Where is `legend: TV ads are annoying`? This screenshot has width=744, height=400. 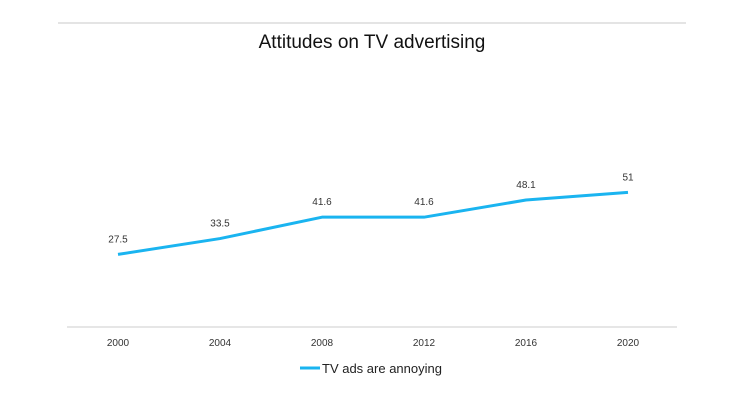
legend: TV ads are annoying is located at coordinates (371, 368).